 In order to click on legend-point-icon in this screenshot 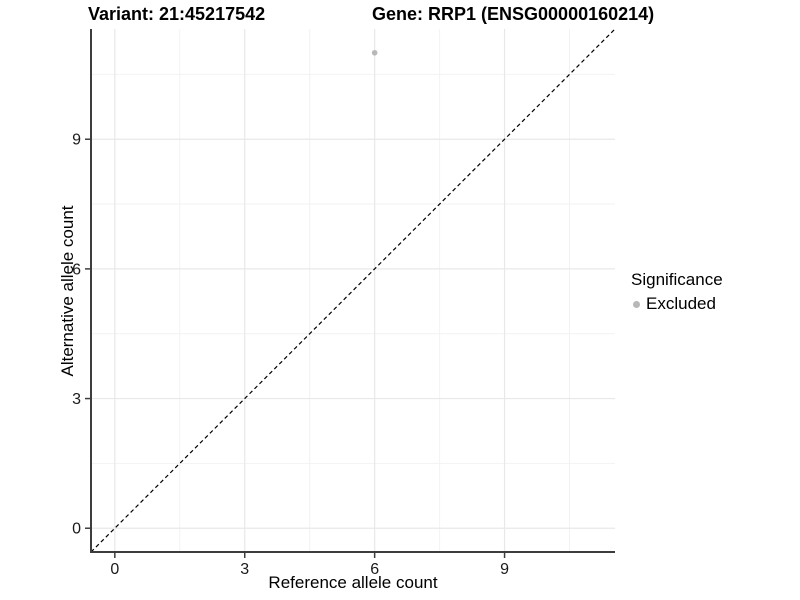, I will do `click(636, 304)`.